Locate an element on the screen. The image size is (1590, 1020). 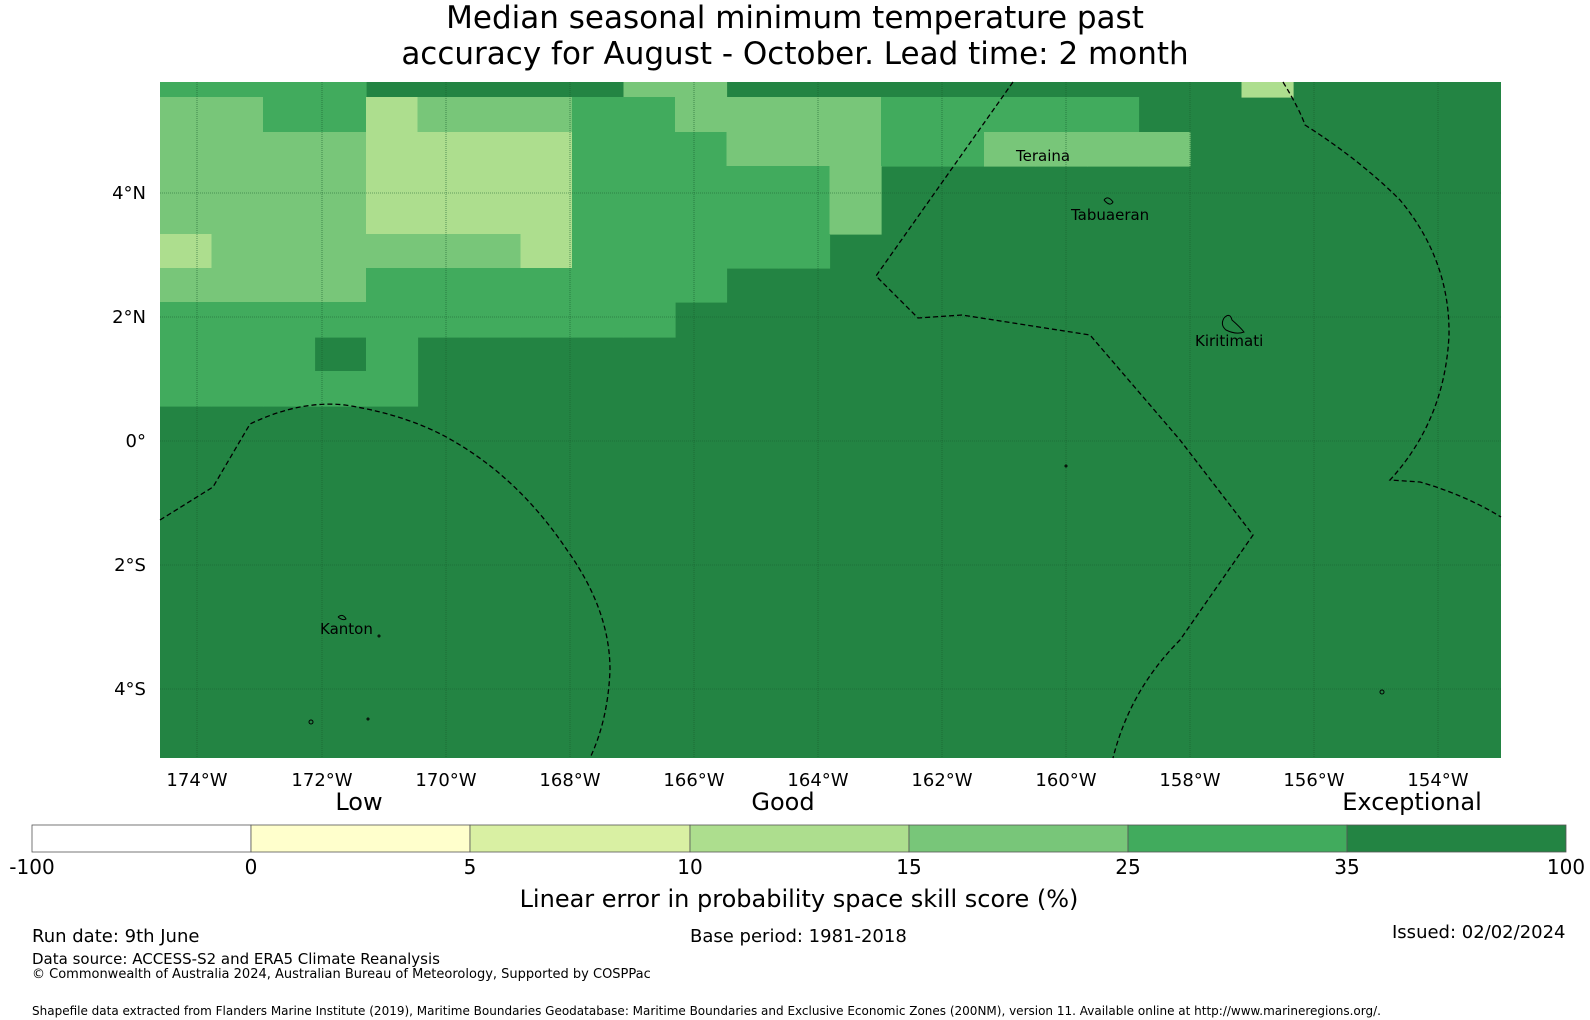
island-kanton-shape is located at coordinates (342, 617).